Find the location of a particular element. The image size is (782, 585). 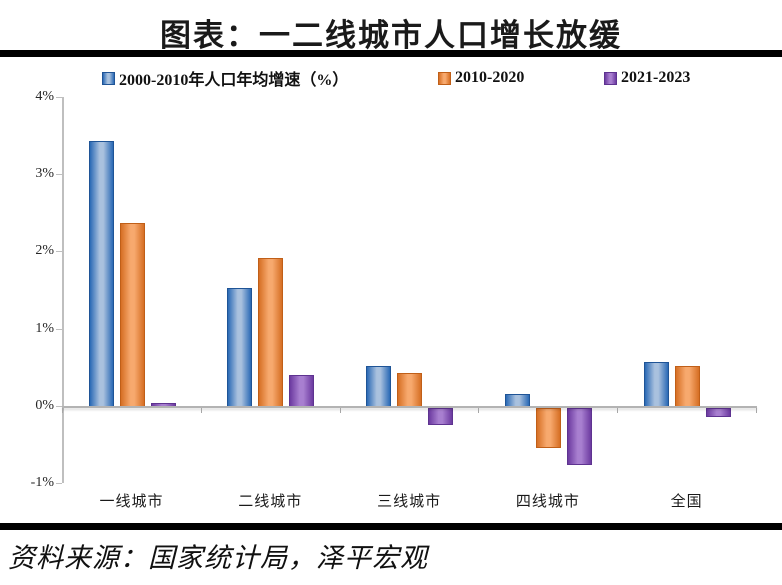

legend-item-1: 2010-2020 is located at coordinates (481, 77).